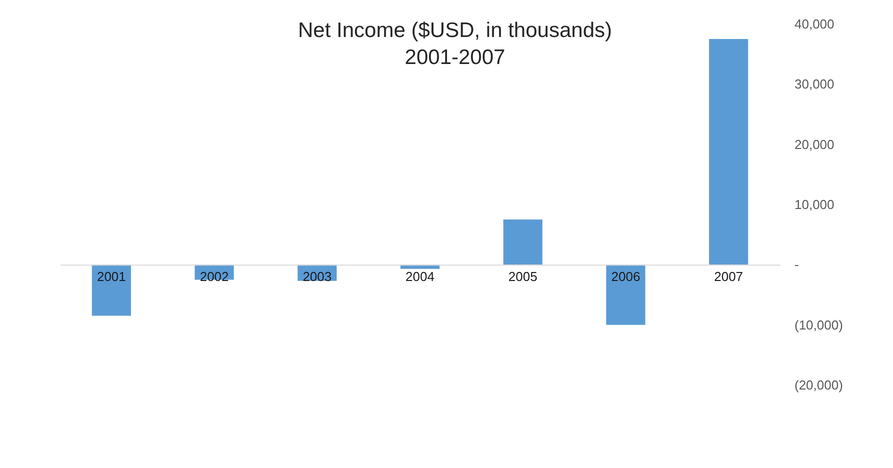  Describe the element at coordinates (818, 385) in the screenshot. I see `y-tick-label: (20,000)` at that location.